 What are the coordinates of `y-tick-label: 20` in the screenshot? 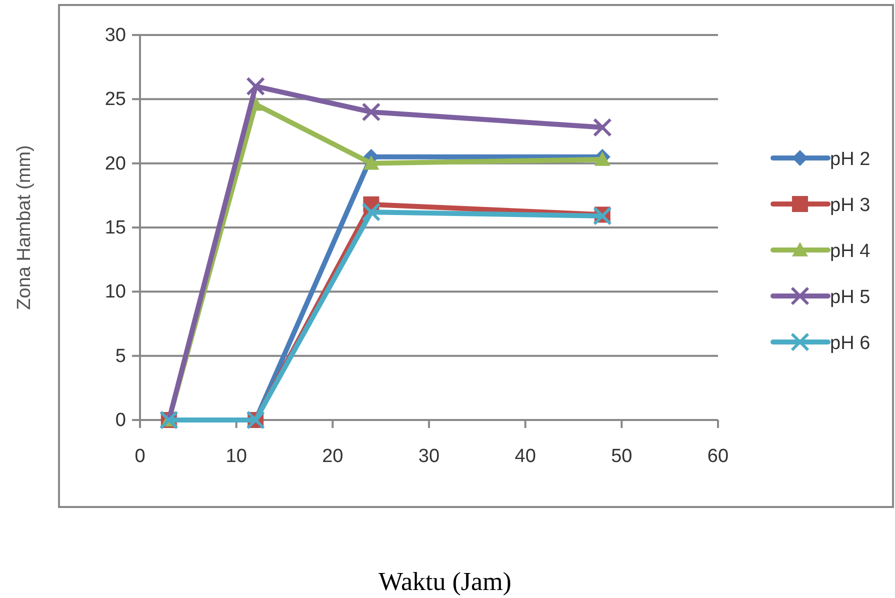 It's located at (115, 163).